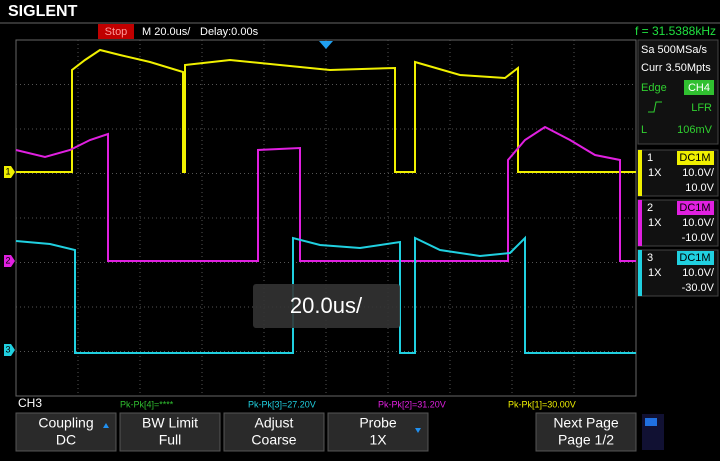  Describe the element at coordinates (654, 88) in the screenshot. I see `trigger-type: Edge` at that location.